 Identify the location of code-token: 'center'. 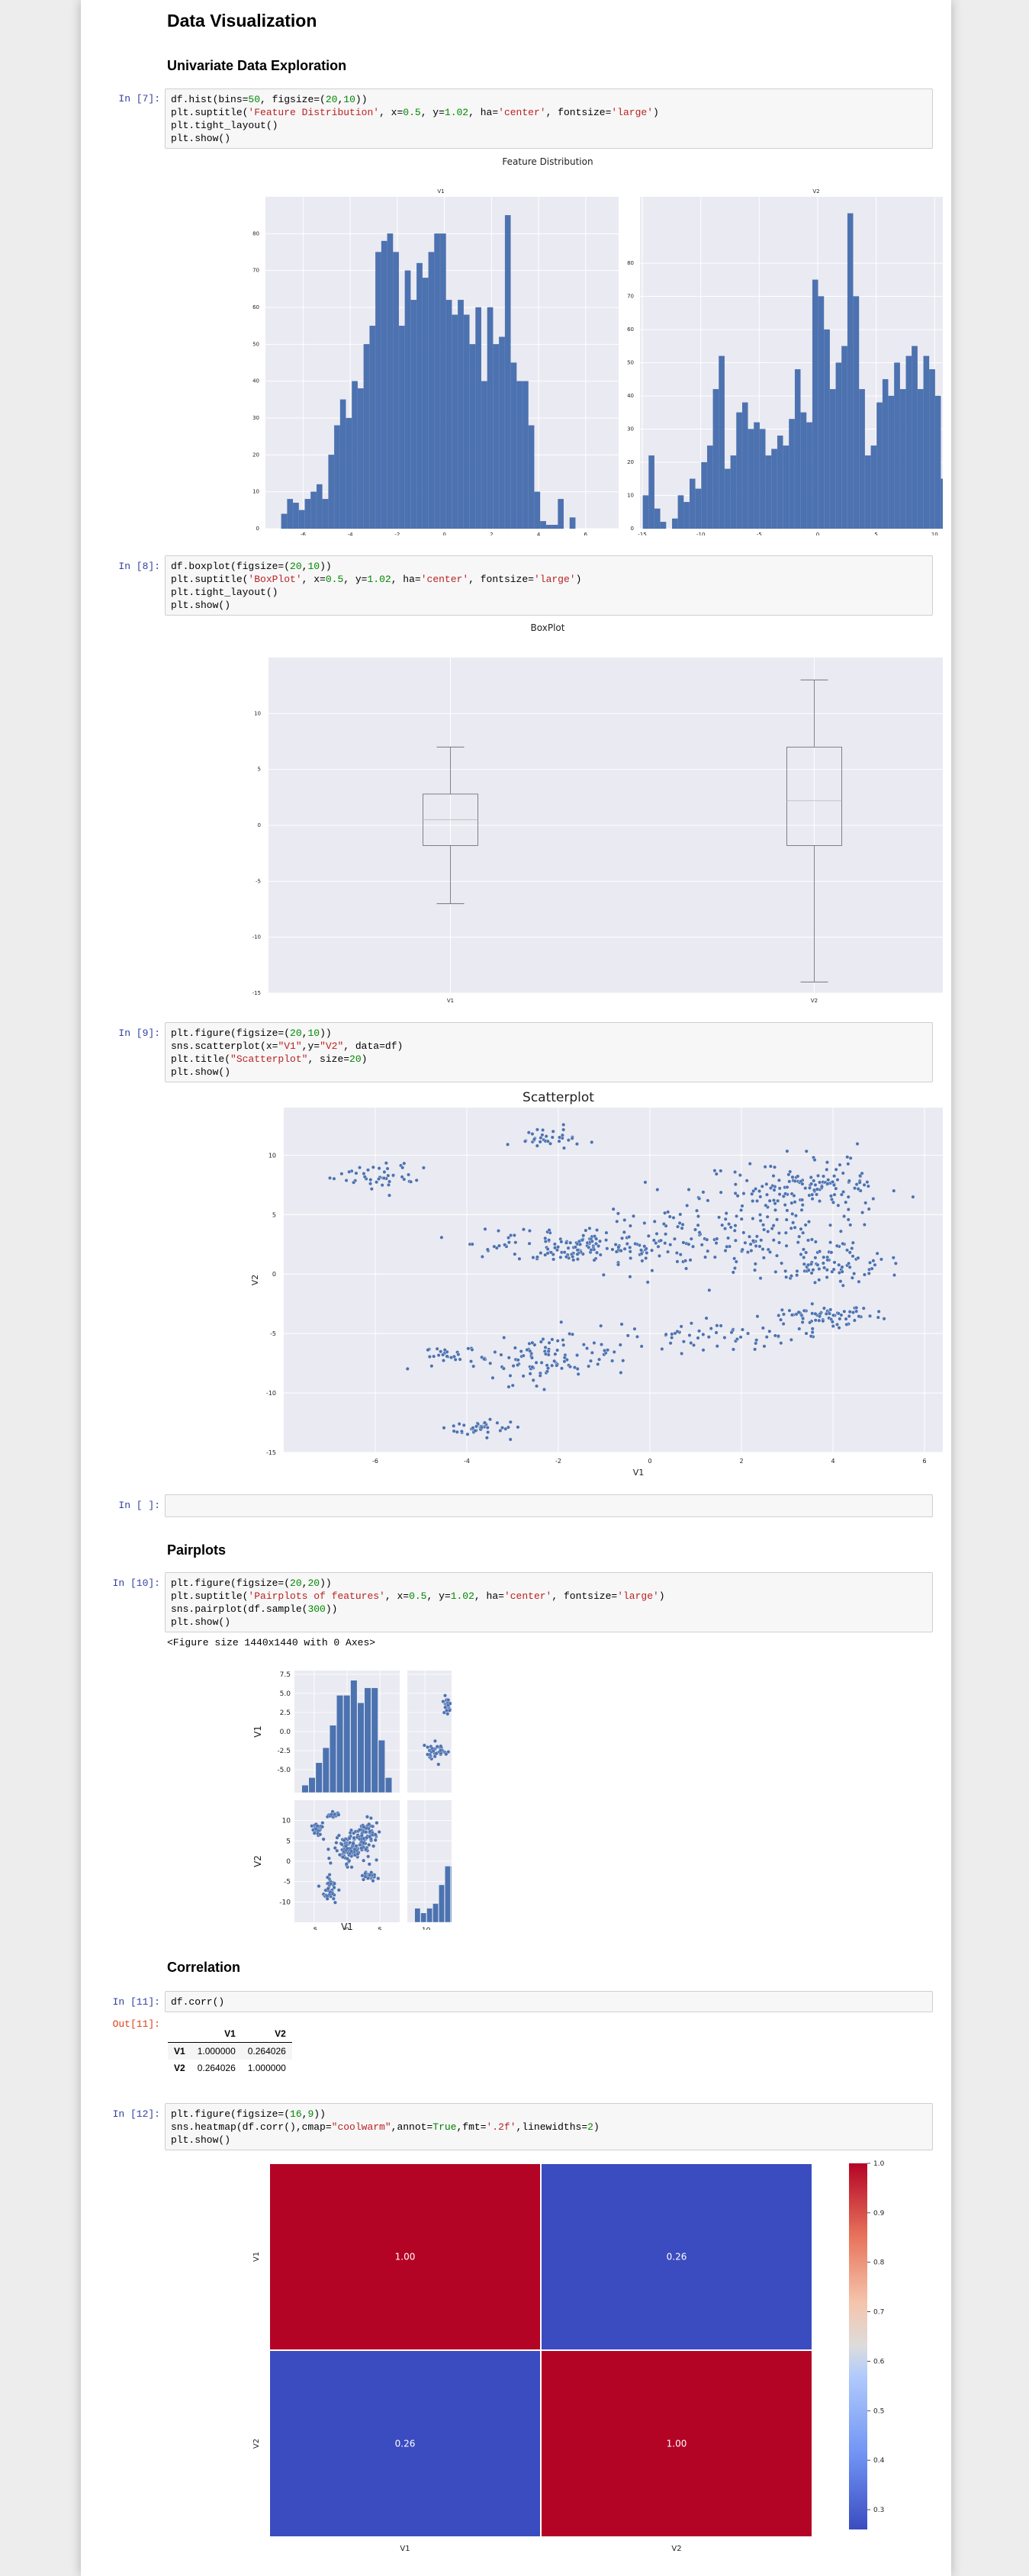
(527, 1596).